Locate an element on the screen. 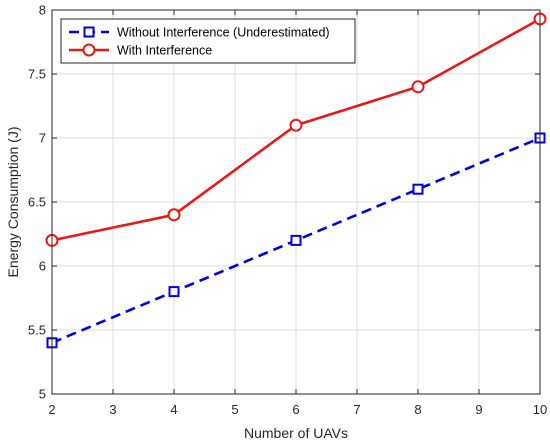  legend-item: With Interference is located at coordinates (140, 50).